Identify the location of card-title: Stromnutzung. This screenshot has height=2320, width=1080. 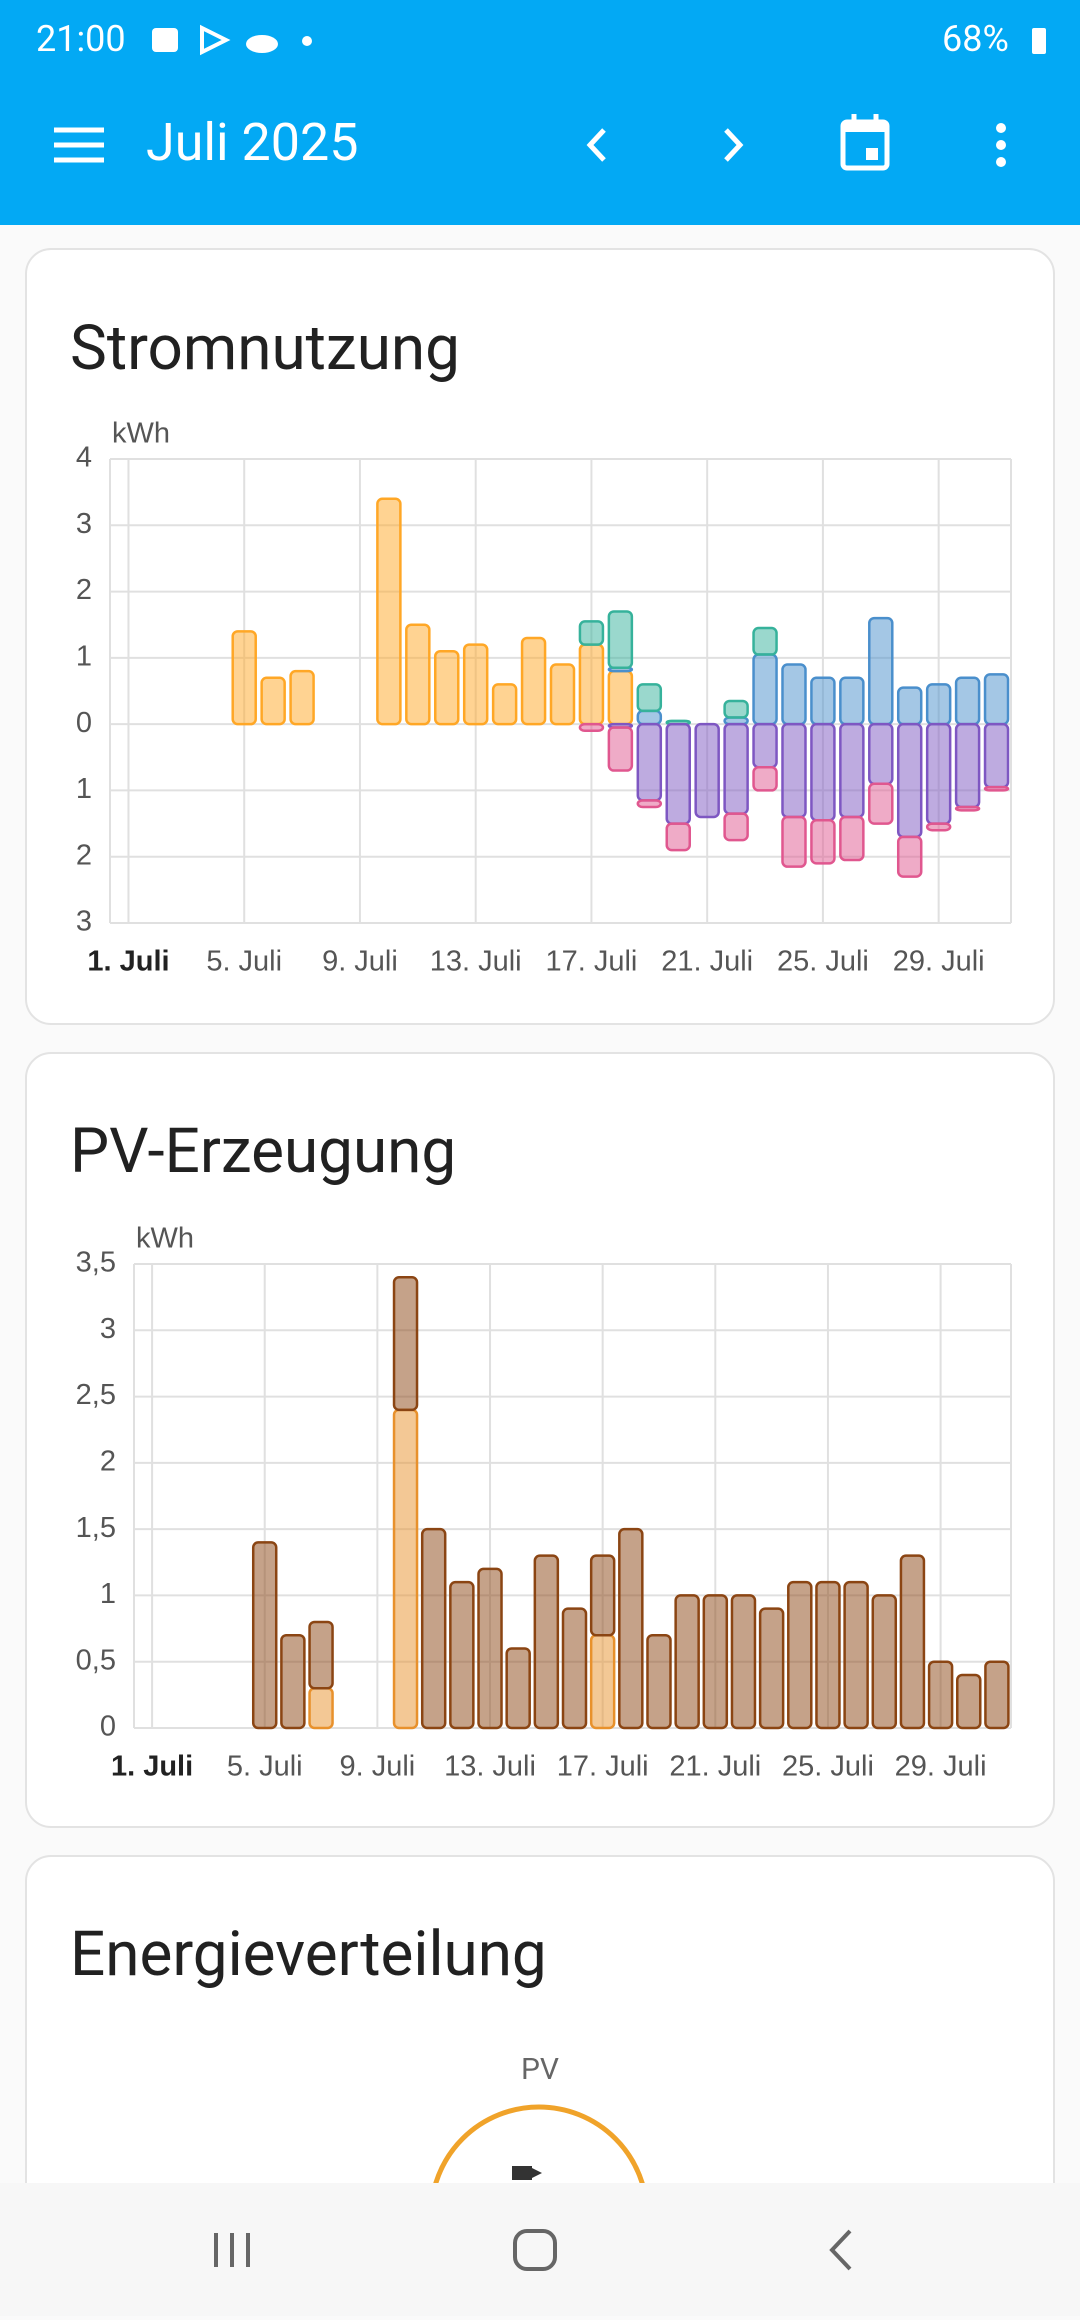
(265, 348).